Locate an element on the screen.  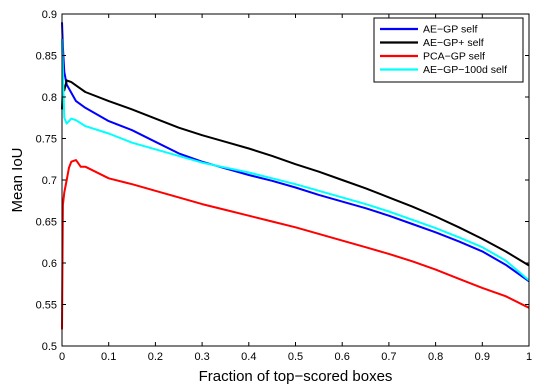
y-tick-label: 0.5 is located at coordinates (49, 347).